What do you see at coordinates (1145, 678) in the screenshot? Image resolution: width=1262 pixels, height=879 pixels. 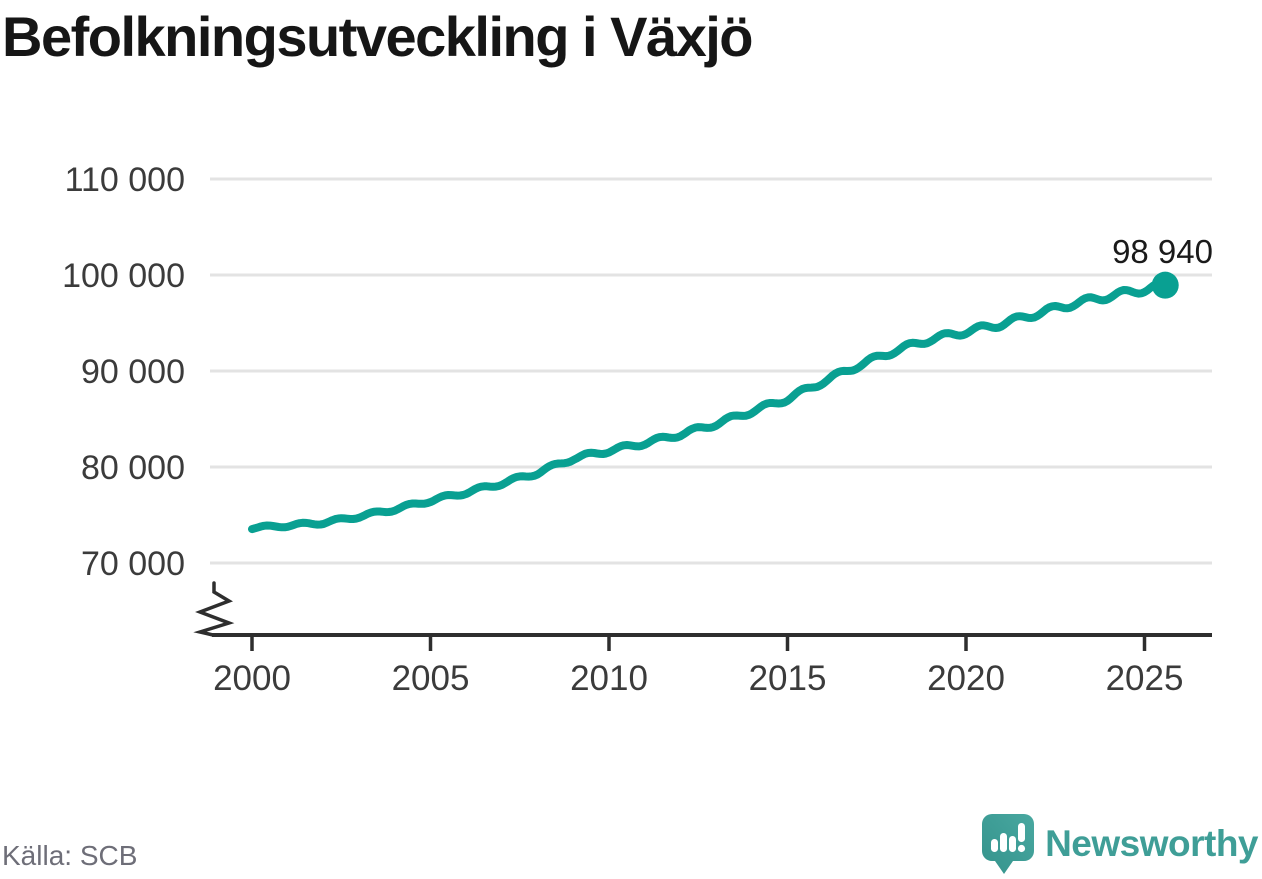 I see `x-axis-tick-label: 2025` at bounding box center [1145, 678].